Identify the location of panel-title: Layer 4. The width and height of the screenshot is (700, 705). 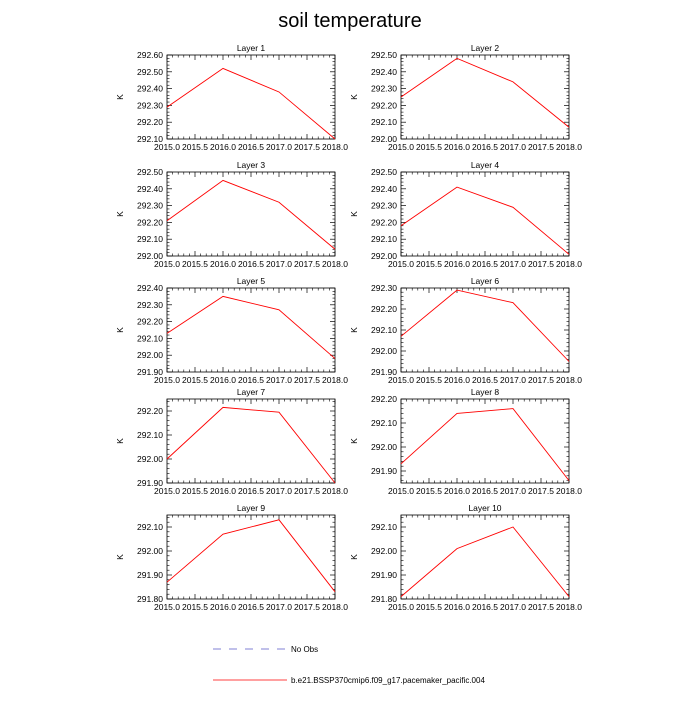
(485, 165).